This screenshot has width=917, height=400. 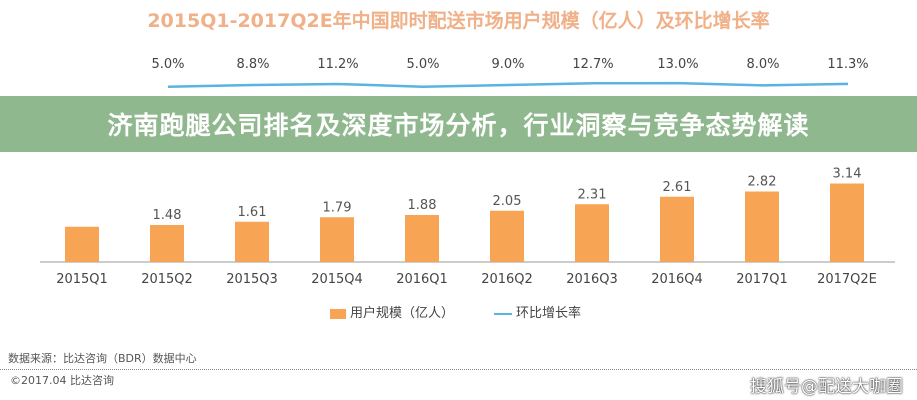 What do you see at coordinates (826, 387) in the screenshot?
I see `watermark: 搜狐号@配送大咖圈` at bounding box center [826, 387].